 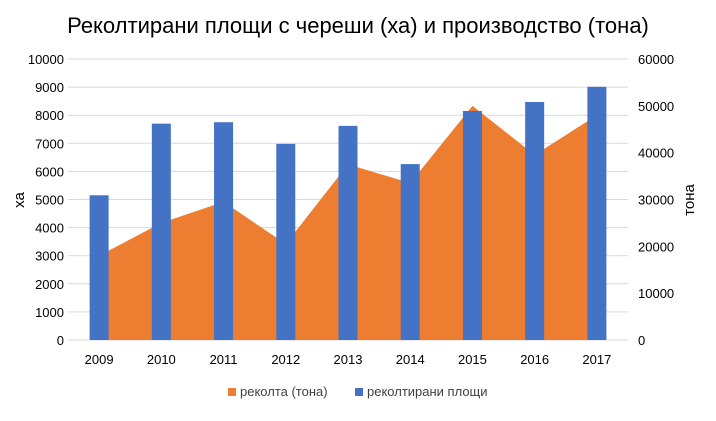 What do you see at coordinates (49, 256) in the screenshot?
I see `left-tick-label: 3000` at bounding box center [49, 256].